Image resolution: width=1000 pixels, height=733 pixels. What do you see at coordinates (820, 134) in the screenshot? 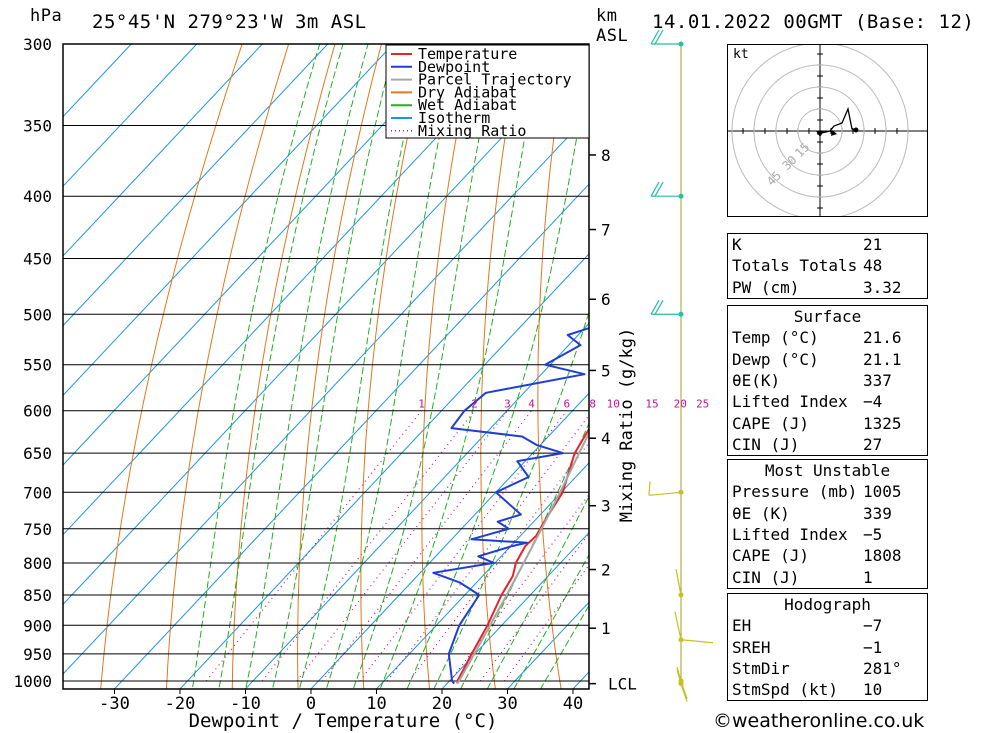
I see `hodo-marker` at bounding box center [820, 134].